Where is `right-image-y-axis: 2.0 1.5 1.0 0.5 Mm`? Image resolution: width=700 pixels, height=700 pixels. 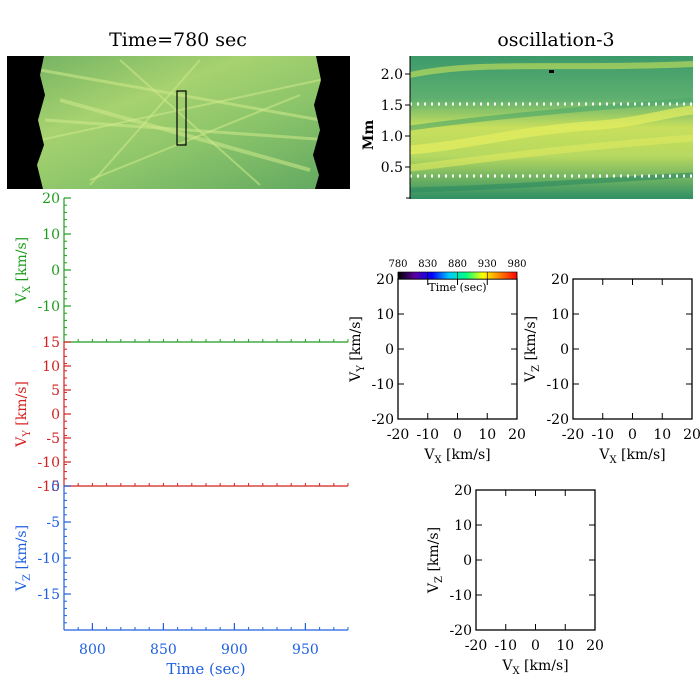
right-image-y-axis: 2.0 1.5 1.0 0.5 Mm is located at coordinates (386, 127).